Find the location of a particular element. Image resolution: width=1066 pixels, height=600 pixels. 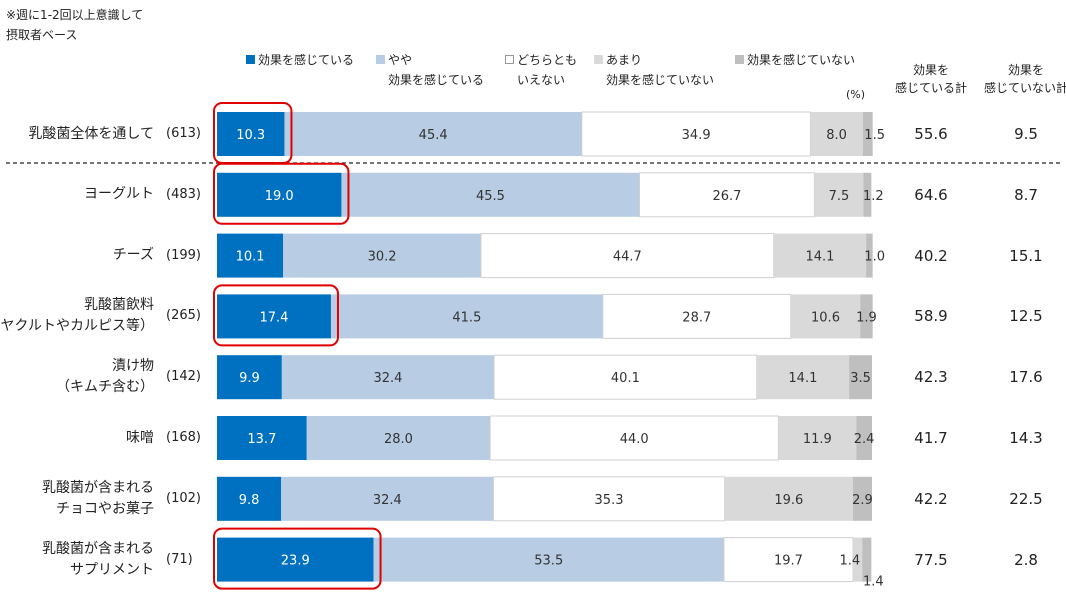

bar-value-label: 9.8 is located at coordinates (249, 500).